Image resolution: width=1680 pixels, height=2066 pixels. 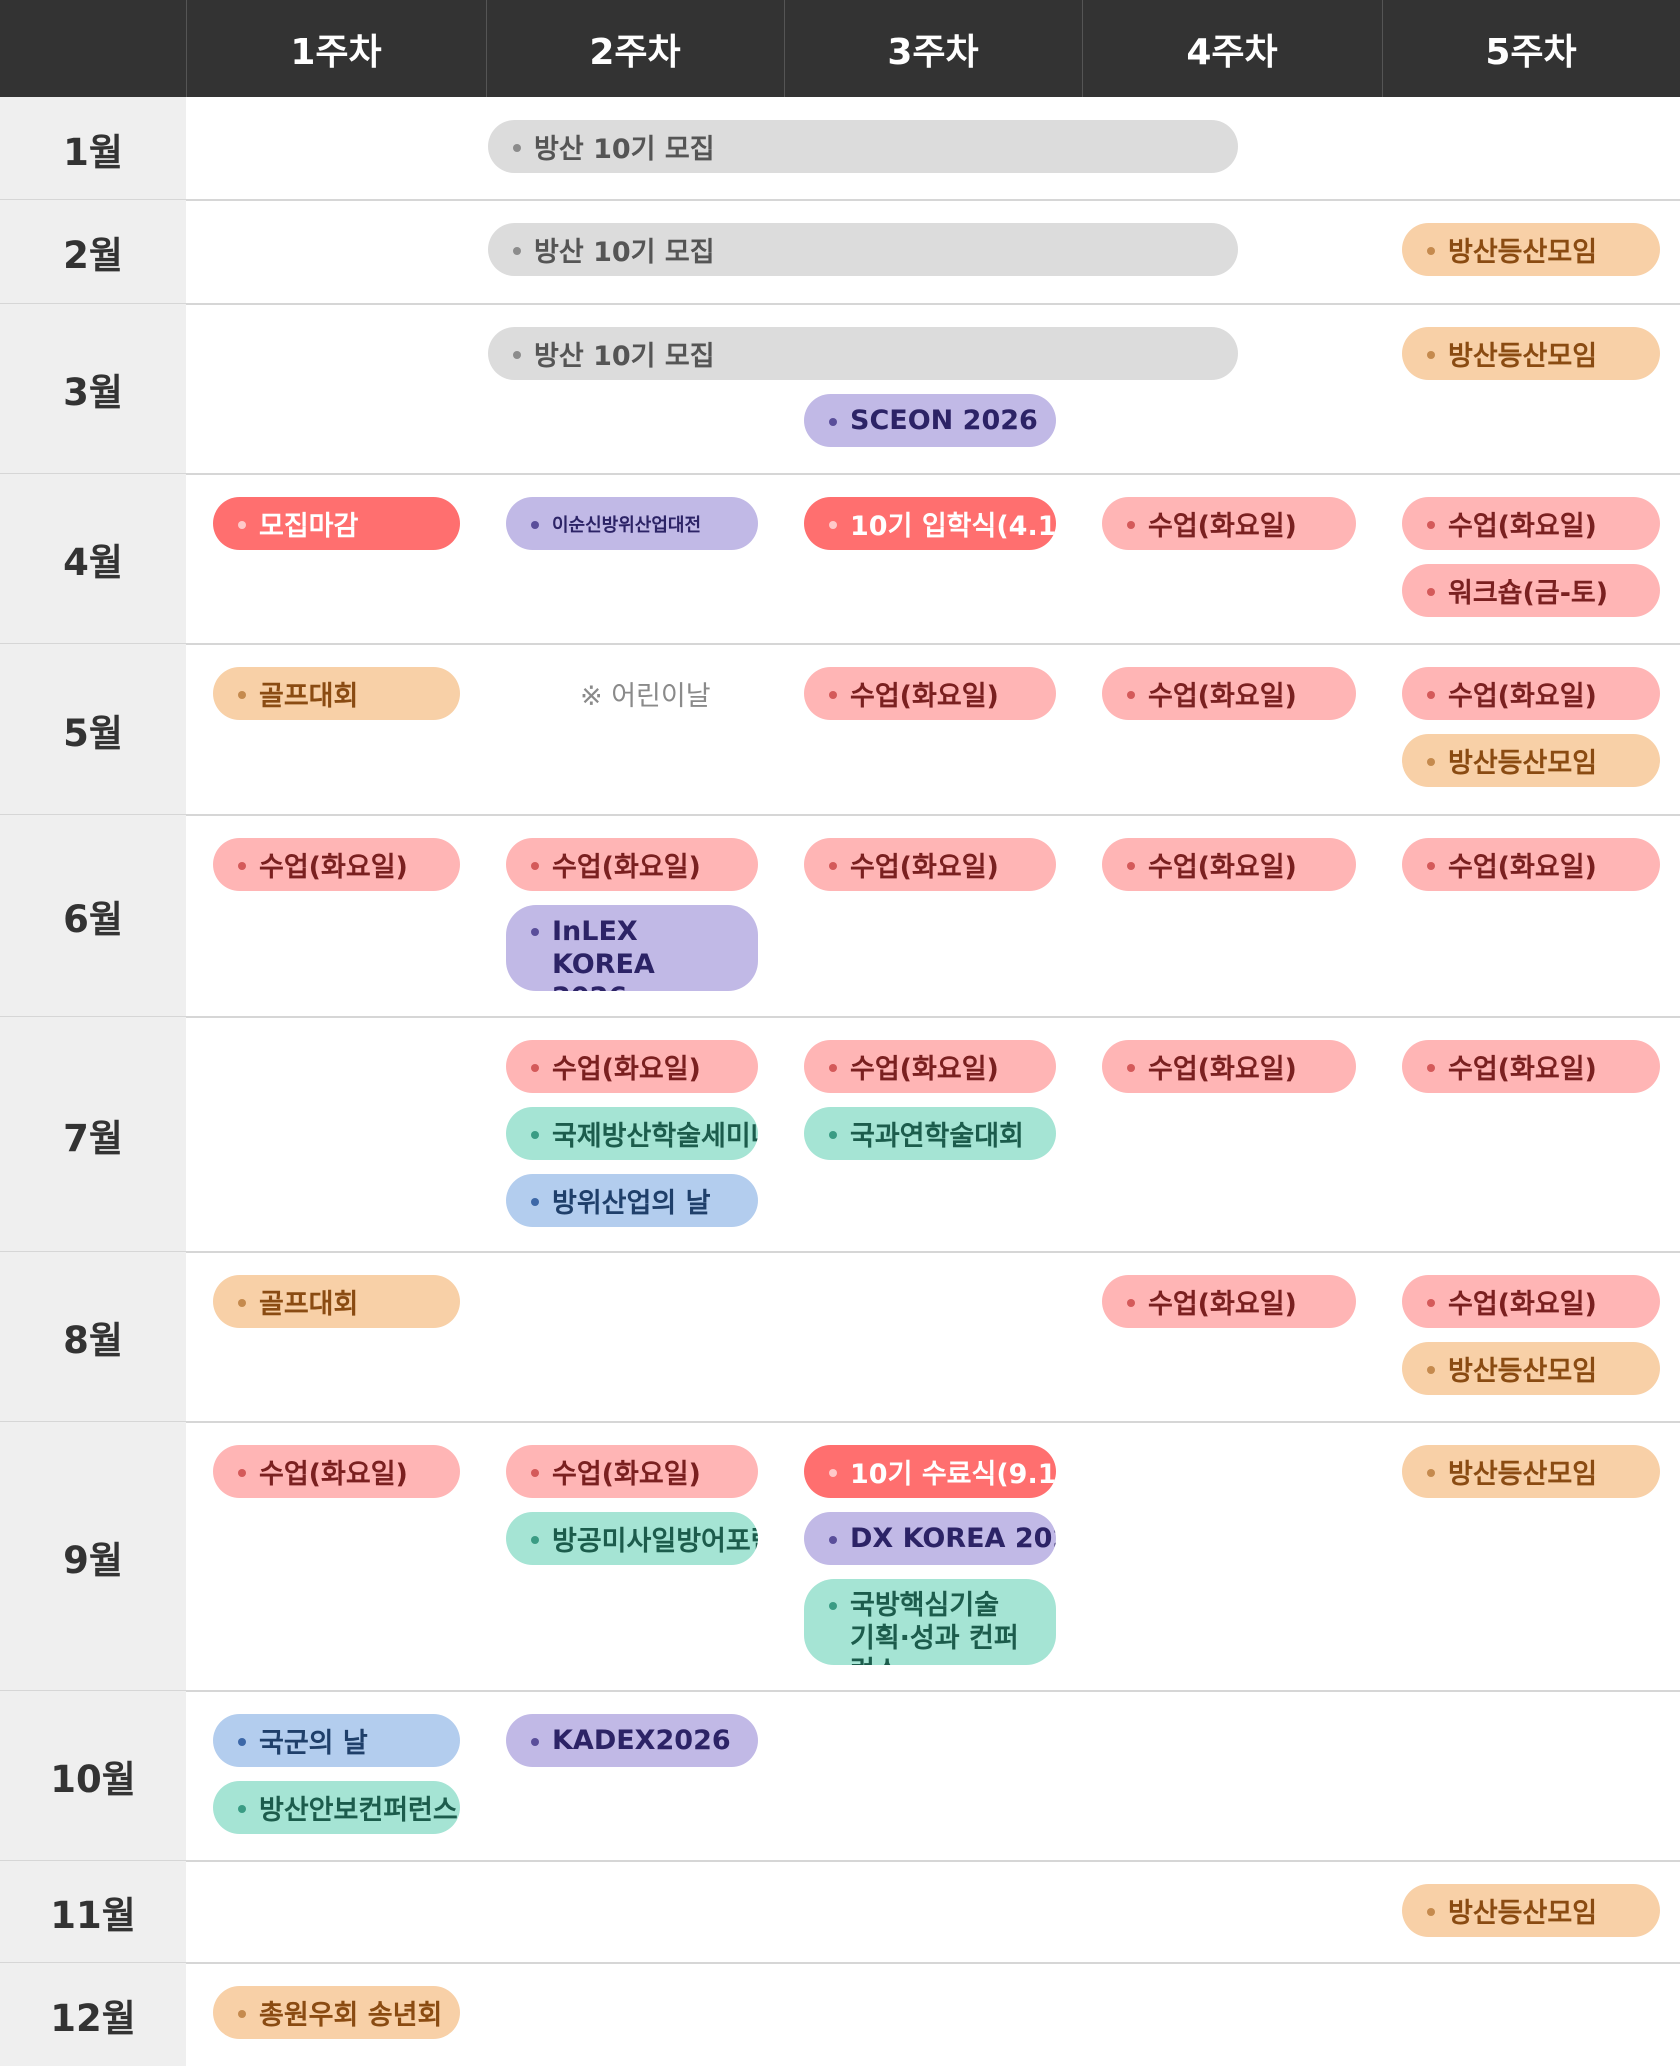 I want to click on event-pill: 총원우회 송년회, so click(x=336, y=2012).